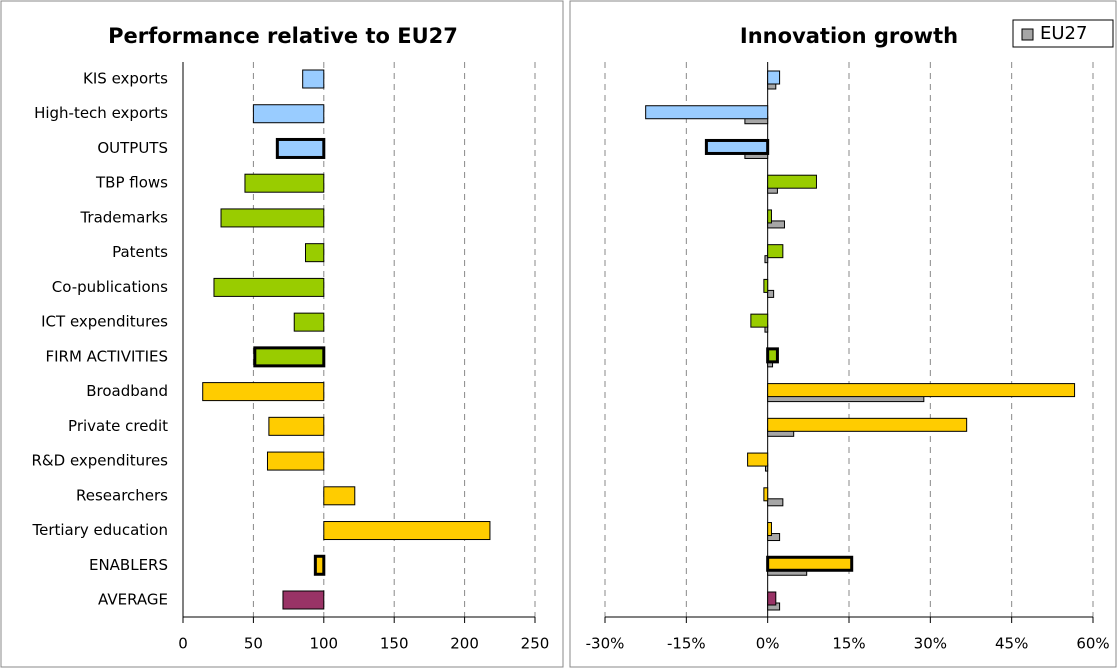  What do you see at coordinates (848, 644) in the screenshot?
I see `x-tick-label: 15%` at bounding box center [848, 644].